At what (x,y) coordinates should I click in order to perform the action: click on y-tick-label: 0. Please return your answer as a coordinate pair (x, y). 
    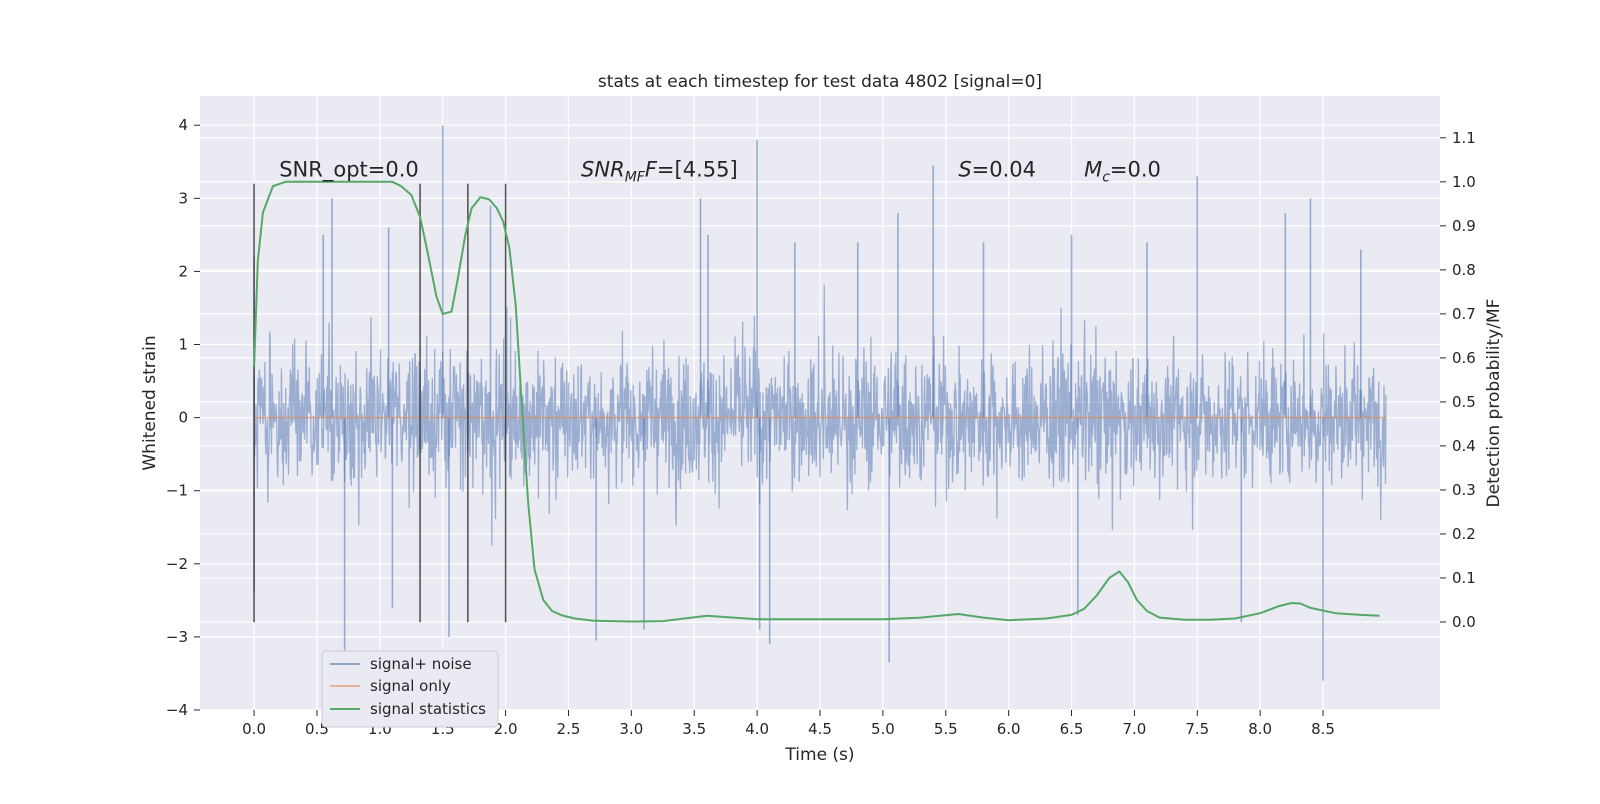
    Looking at the image, I should click on (183, 418).